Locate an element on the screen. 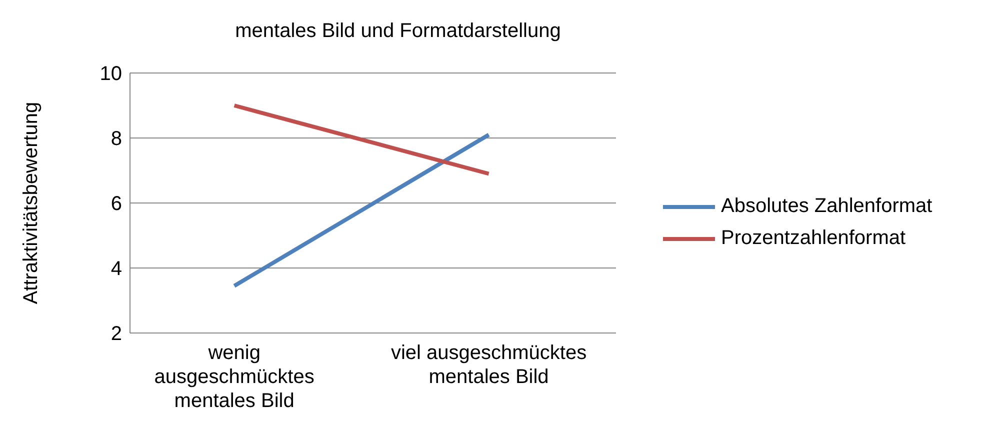 The width and height of the screenshot is (990, 429). legend-label: Prozentzahlenformat is located at coordinates (813, 238).